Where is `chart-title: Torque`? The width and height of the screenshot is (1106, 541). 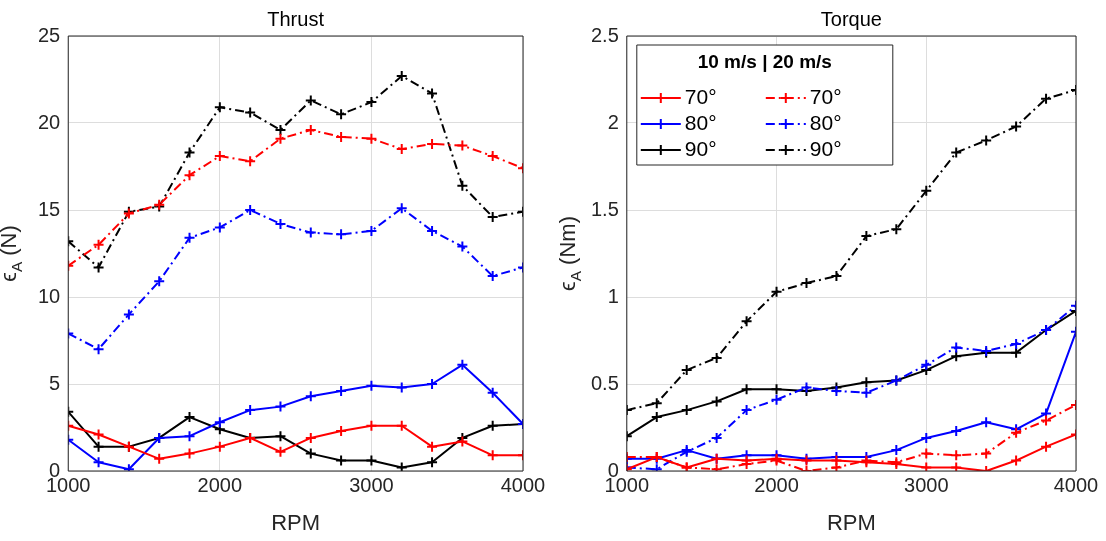
chart-title: Torque is located at coordinates (851, 18).